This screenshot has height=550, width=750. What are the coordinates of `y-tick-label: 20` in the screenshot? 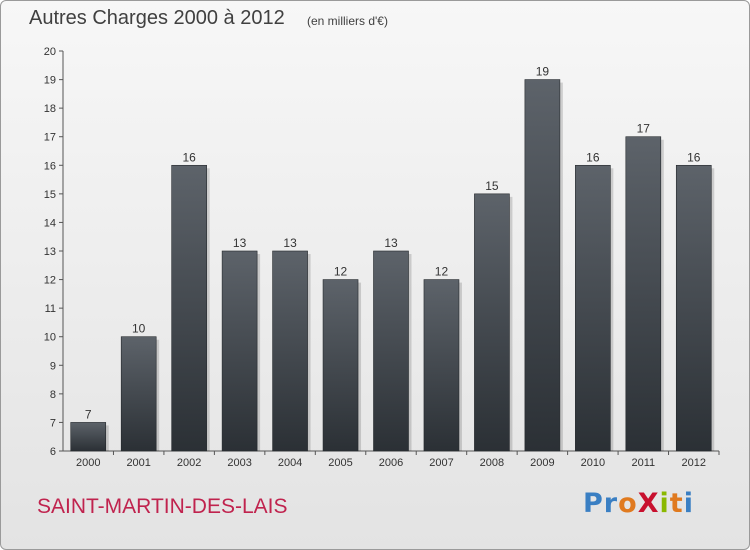 It's located at (50, 52).